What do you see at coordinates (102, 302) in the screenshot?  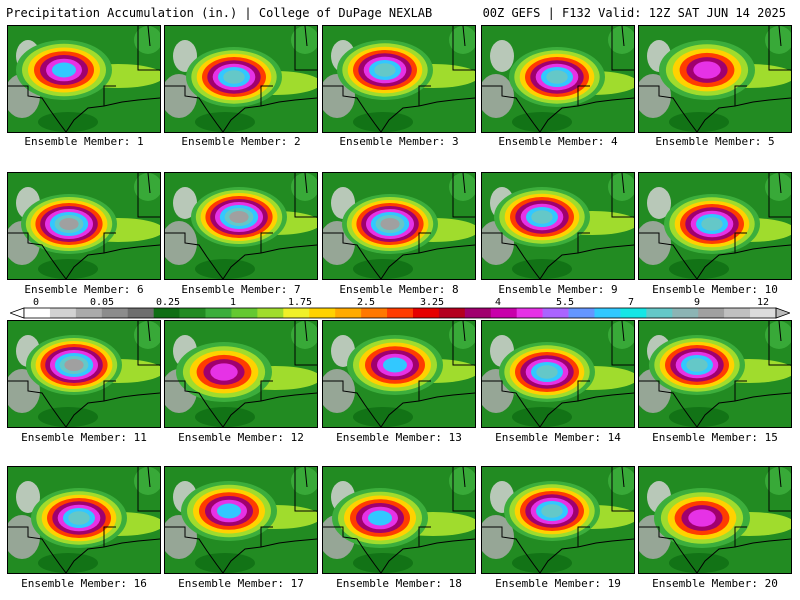 I see `colorbar-tick-label: 0.05` at bounding box center [102, 302].